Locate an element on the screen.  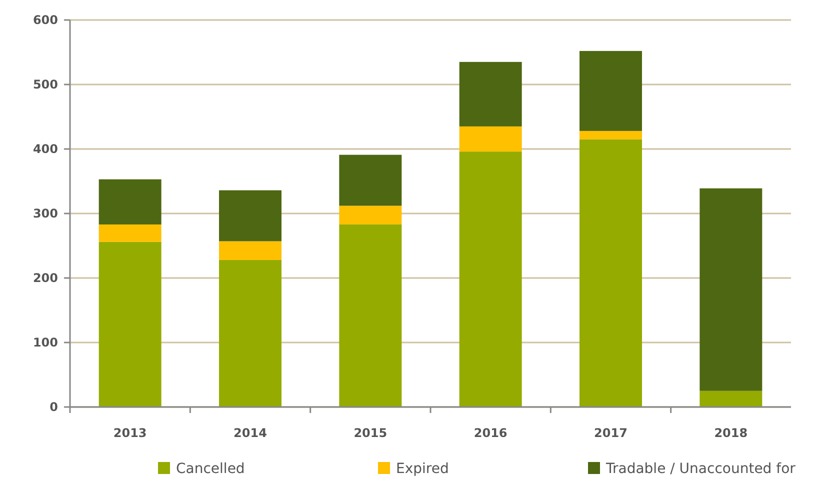
x-tick-label: 2018 is located at coordinates (731, 433).